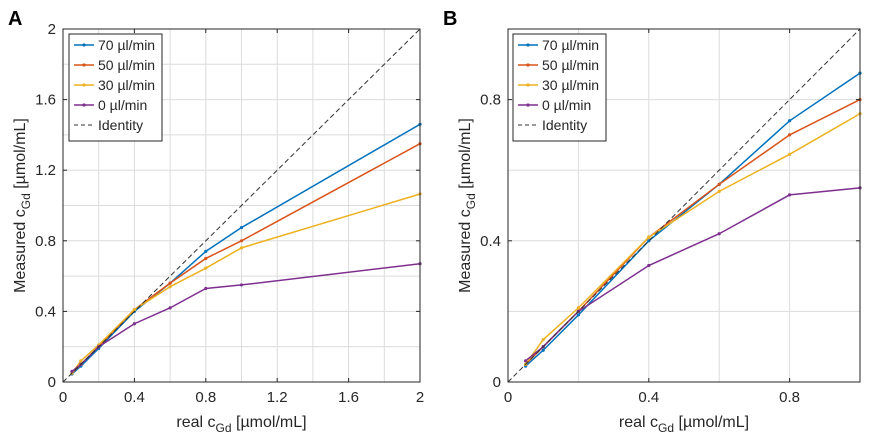 The image size is (875, 435). What do you see at coordinates (15, 19) in the screenshot?
I see `panel-label: A` at bounding box center [15, 19].